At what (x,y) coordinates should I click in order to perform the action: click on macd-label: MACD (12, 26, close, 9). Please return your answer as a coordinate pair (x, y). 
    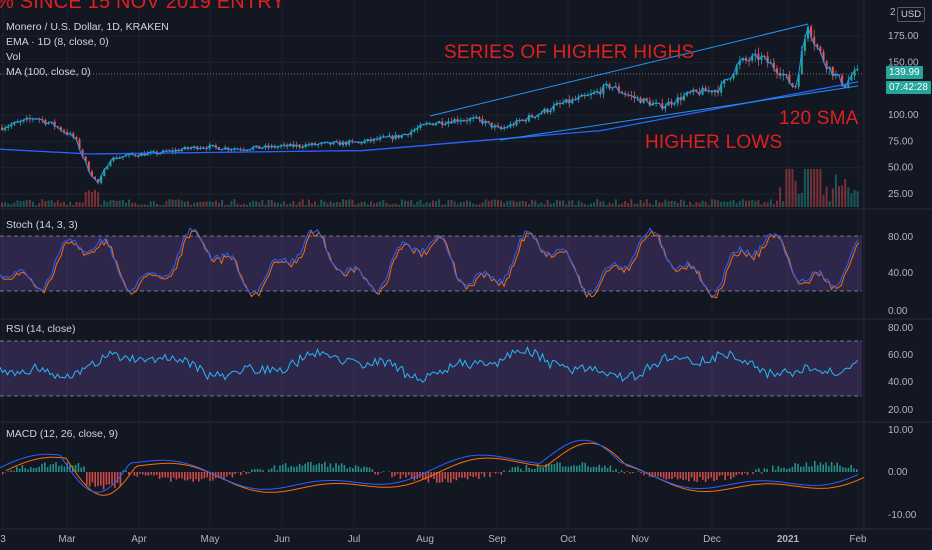
    Looking at the image, I should click on (62, 434).